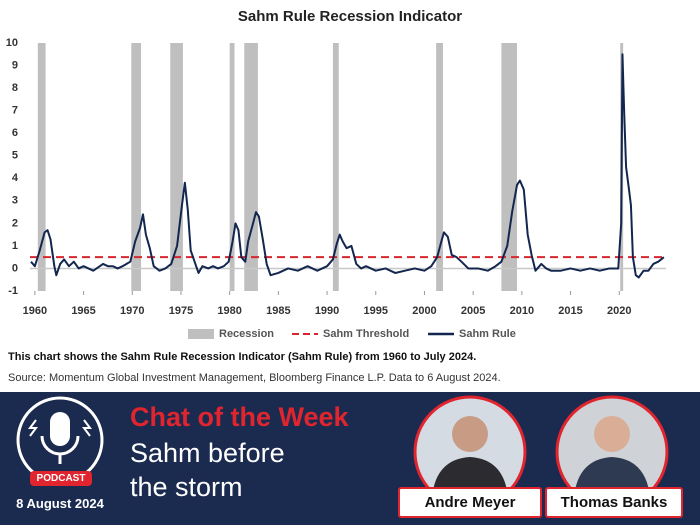 Image resolution: width=700 pixels, height=525 pixels. What do you see at coordinates (15, 65) in the screenshot?
I see `y-tick-label: 9` at bounding box center [15, 65].